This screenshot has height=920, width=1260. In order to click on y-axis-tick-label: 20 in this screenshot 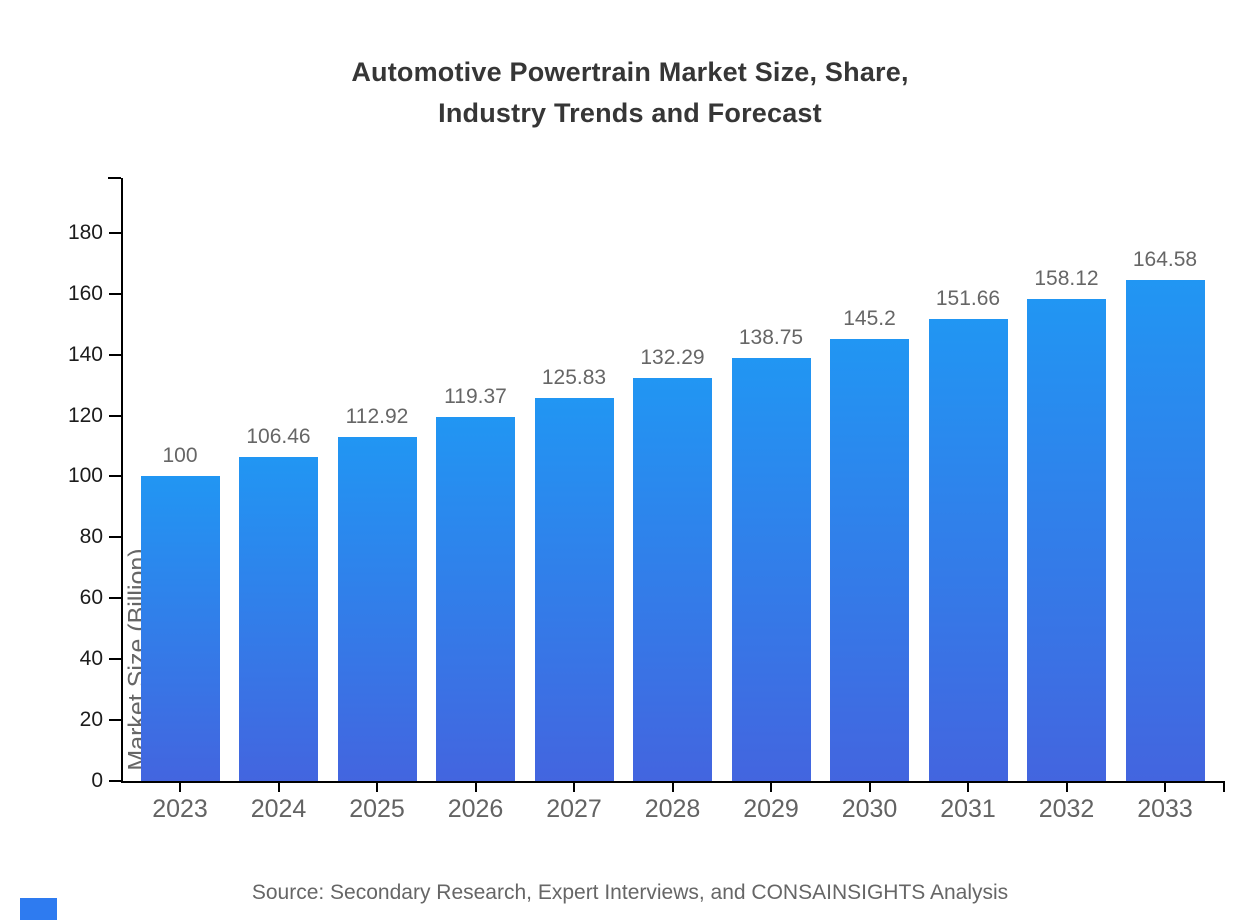, I will do `click(91, 720)`.